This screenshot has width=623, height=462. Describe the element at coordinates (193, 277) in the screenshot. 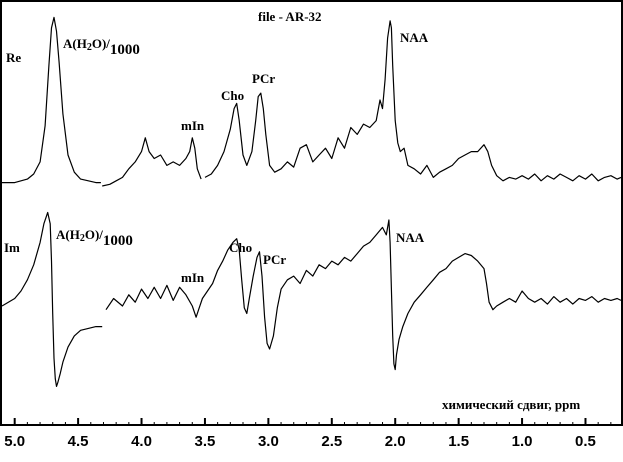

I see `annotation-im-mIn: mIn` at that location.